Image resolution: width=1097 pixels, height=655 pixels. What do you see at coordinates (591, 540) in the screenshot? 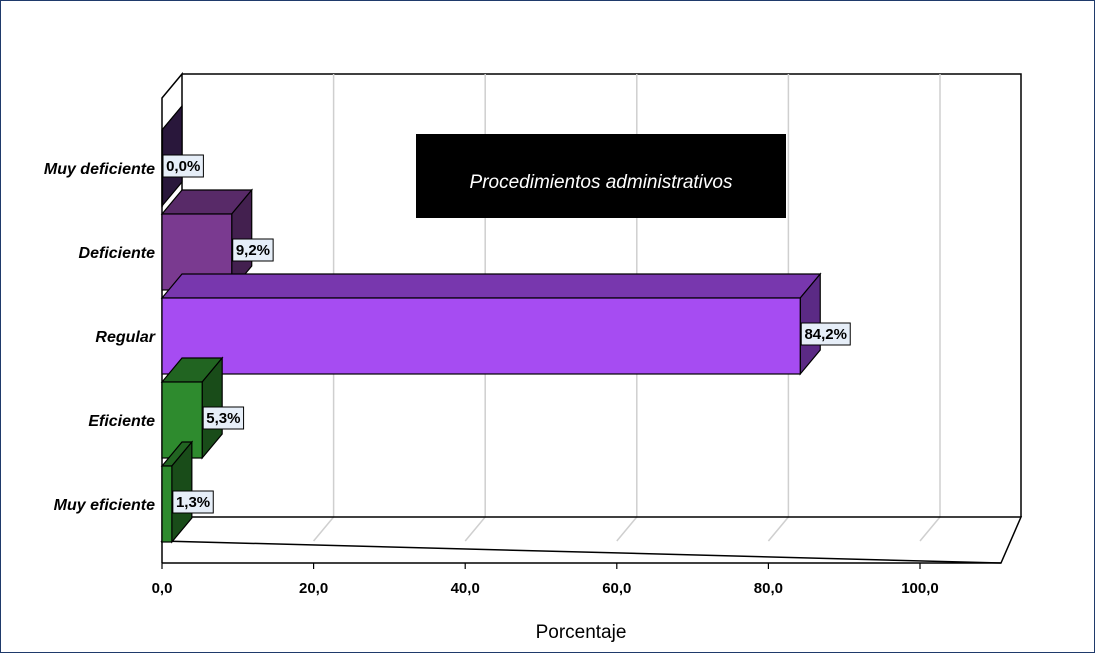
I see `plot-floor` at bounding box center [591, 540].